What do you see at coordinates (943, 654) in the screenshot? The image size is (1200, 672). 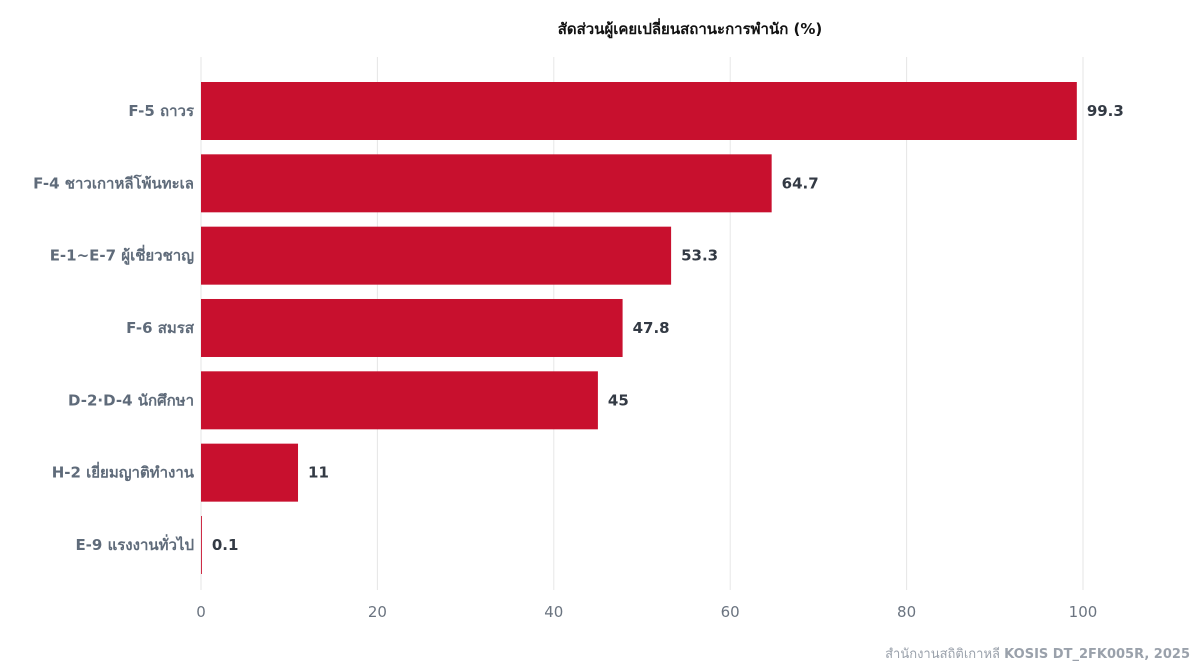 I see `source-prefix: สำนักงานสถิติเกาหลี` at bounding box center [943, 654].